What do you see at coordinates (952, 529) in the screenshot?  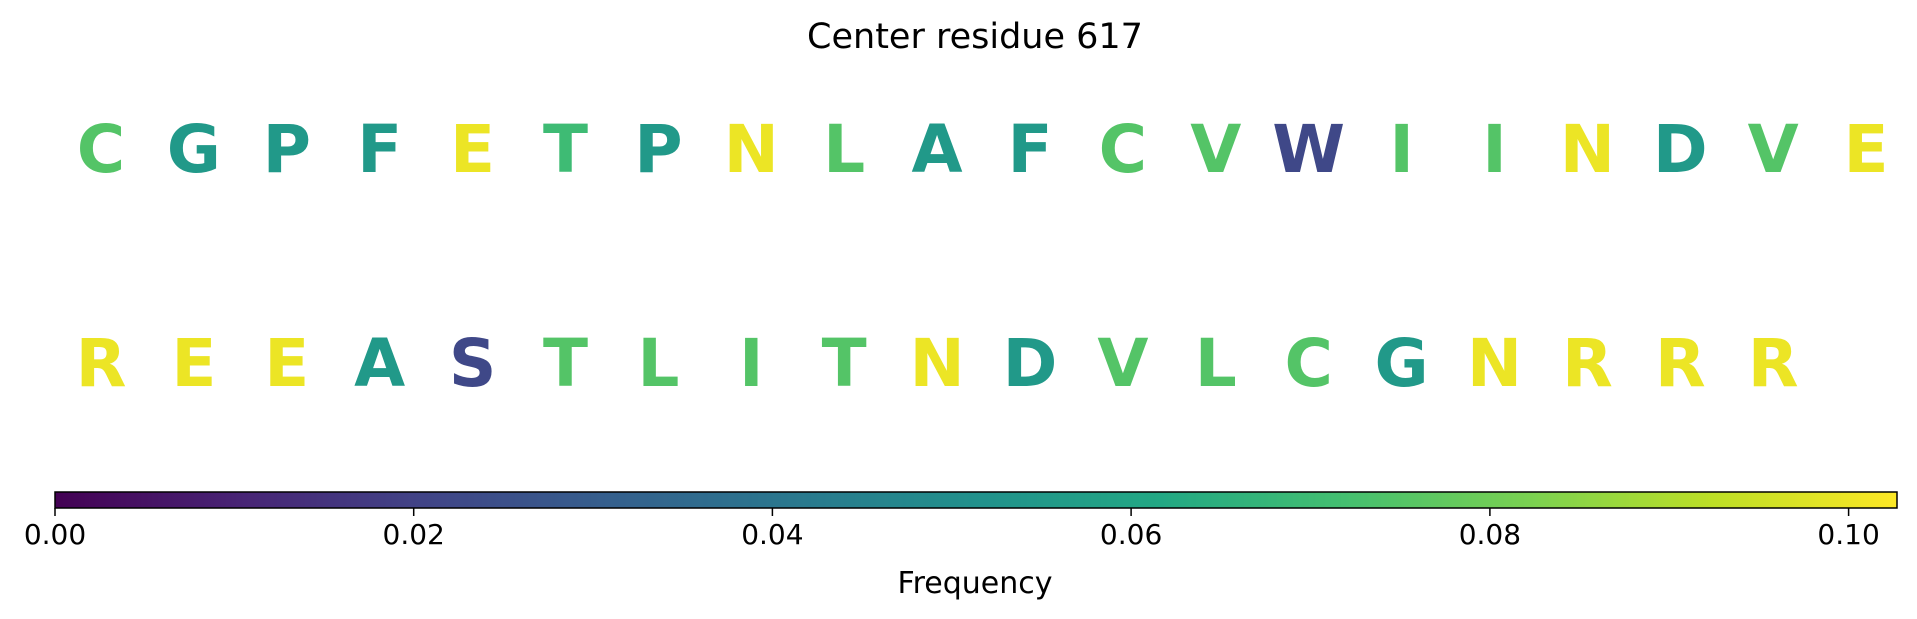 I see `colorbar-ticks: 0.00 0.02 0.04 0.06 0.08 0.10` at bounding box center [952, 529].